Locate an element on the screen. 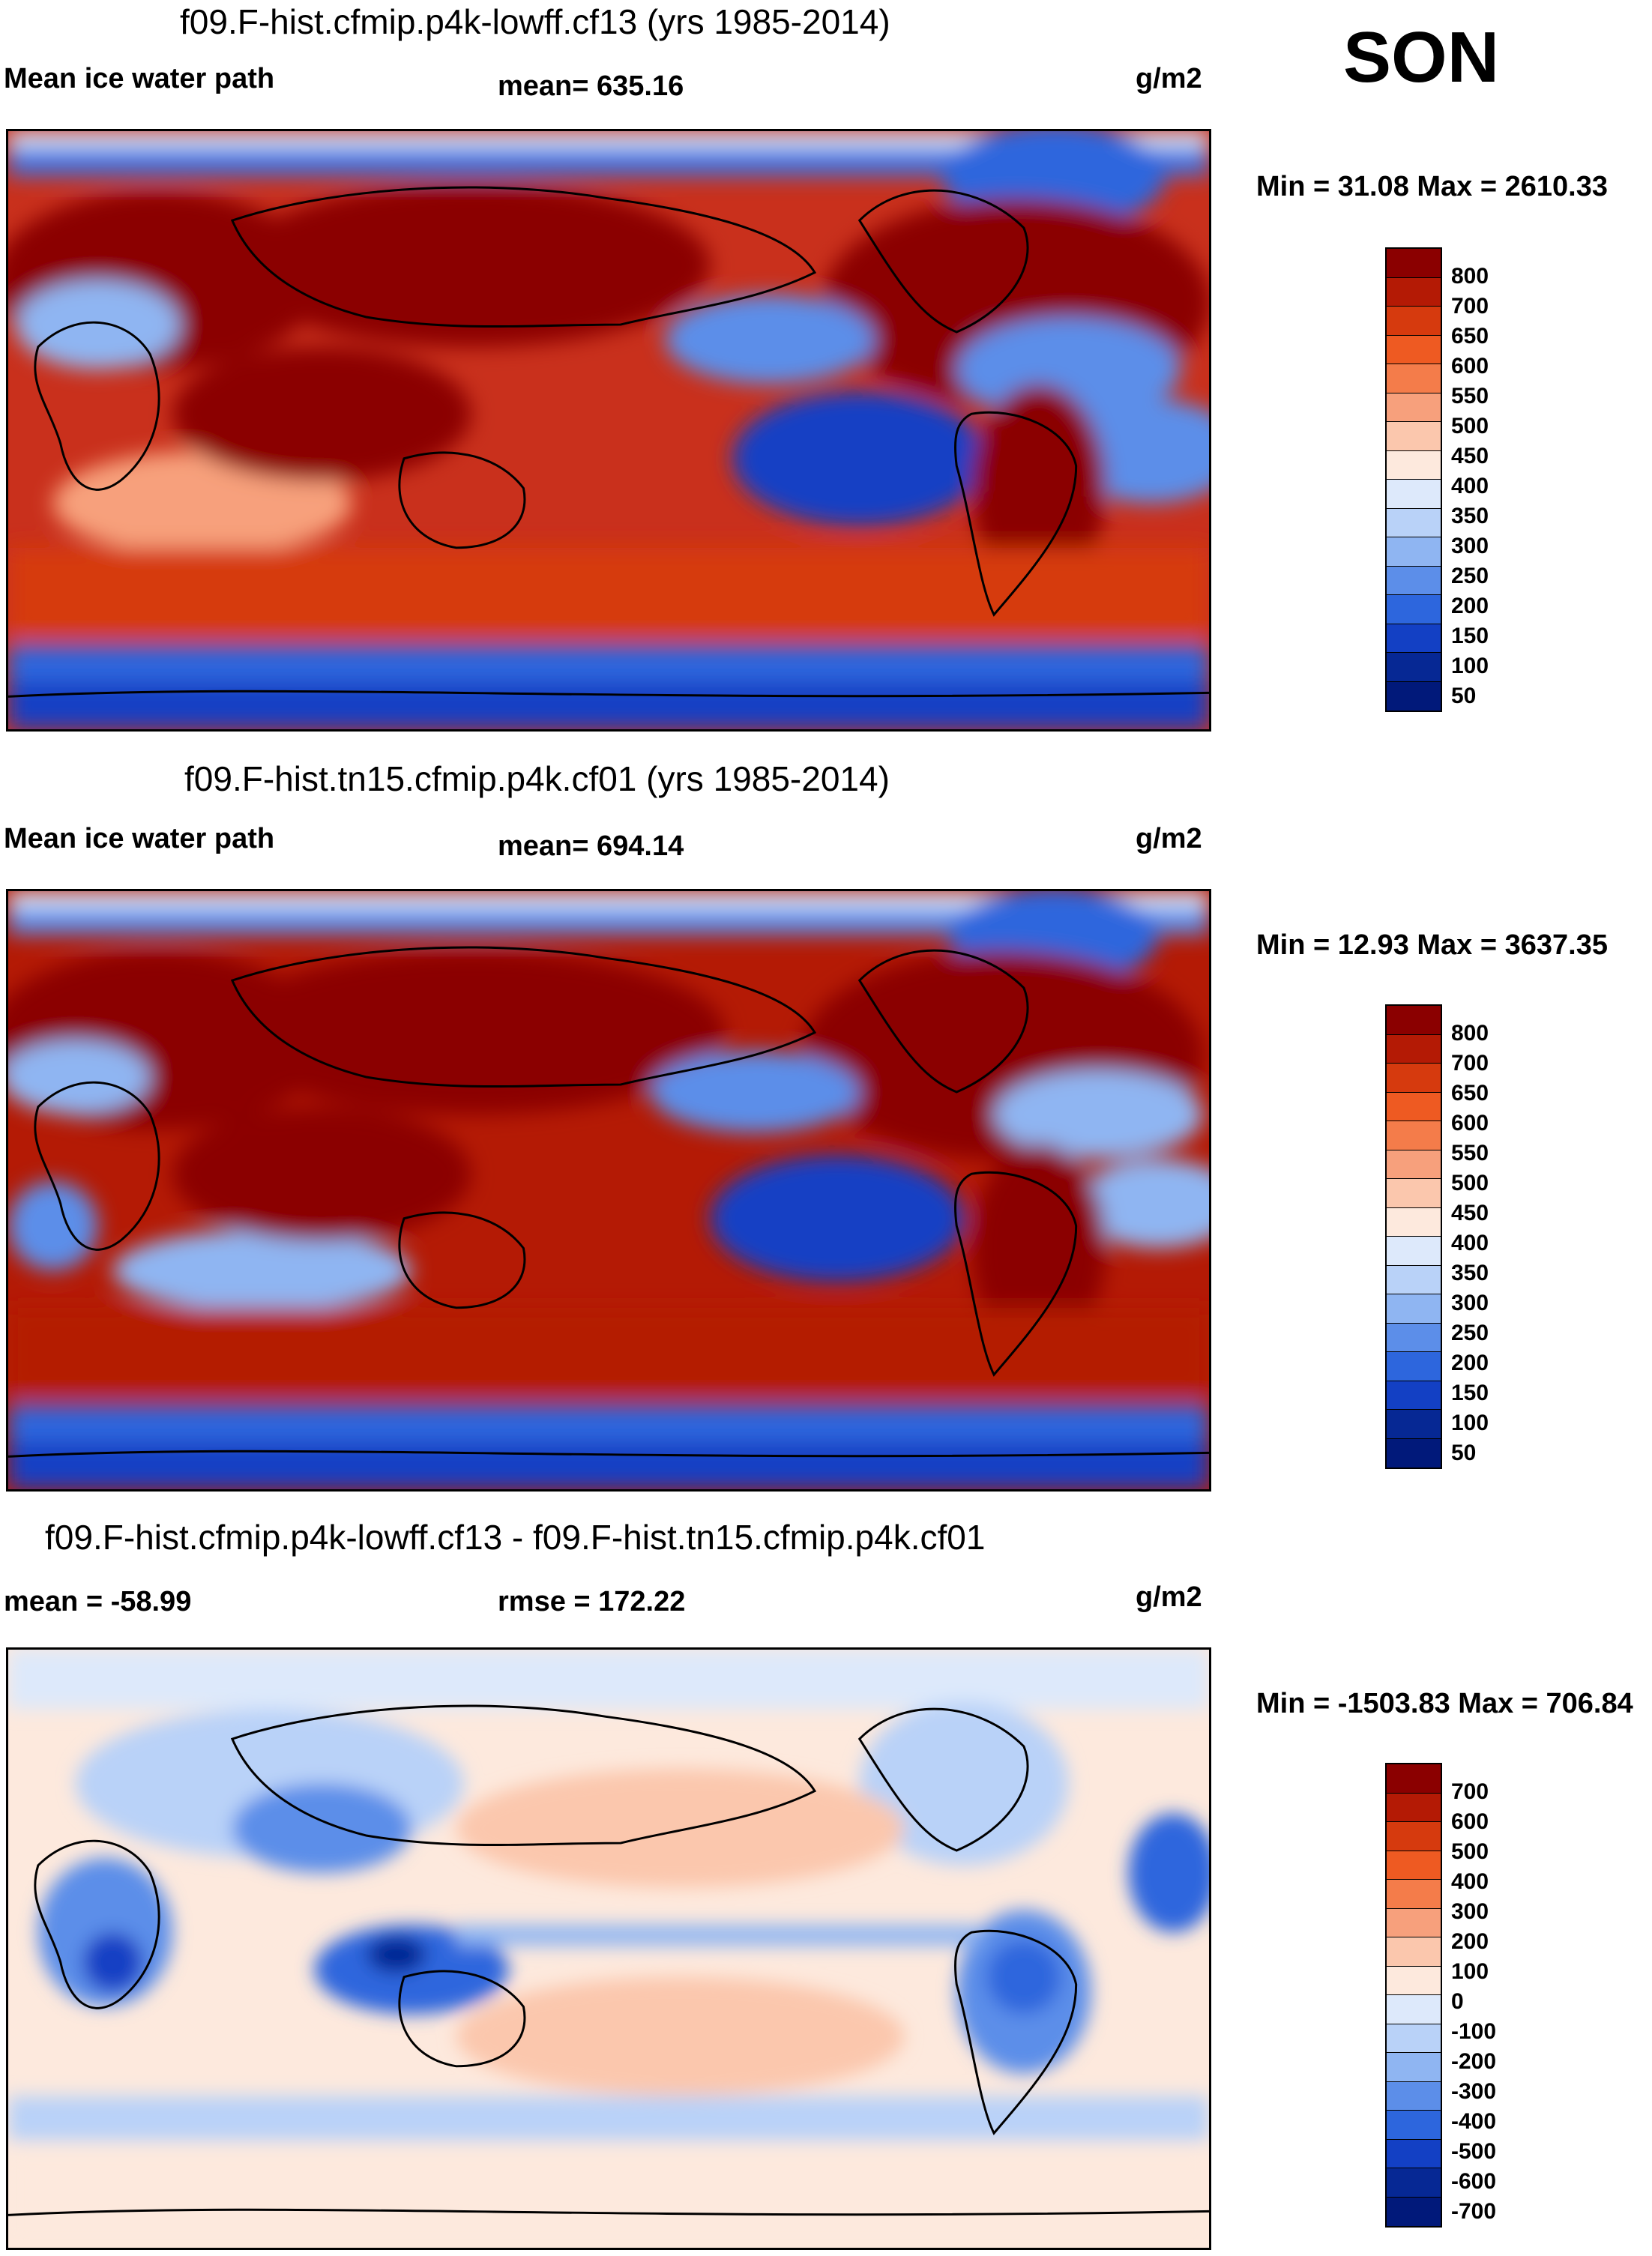 The image size is (1652, 2256). panel1-mean-label: mean= 635.16 is located at coordinates (591, 86).